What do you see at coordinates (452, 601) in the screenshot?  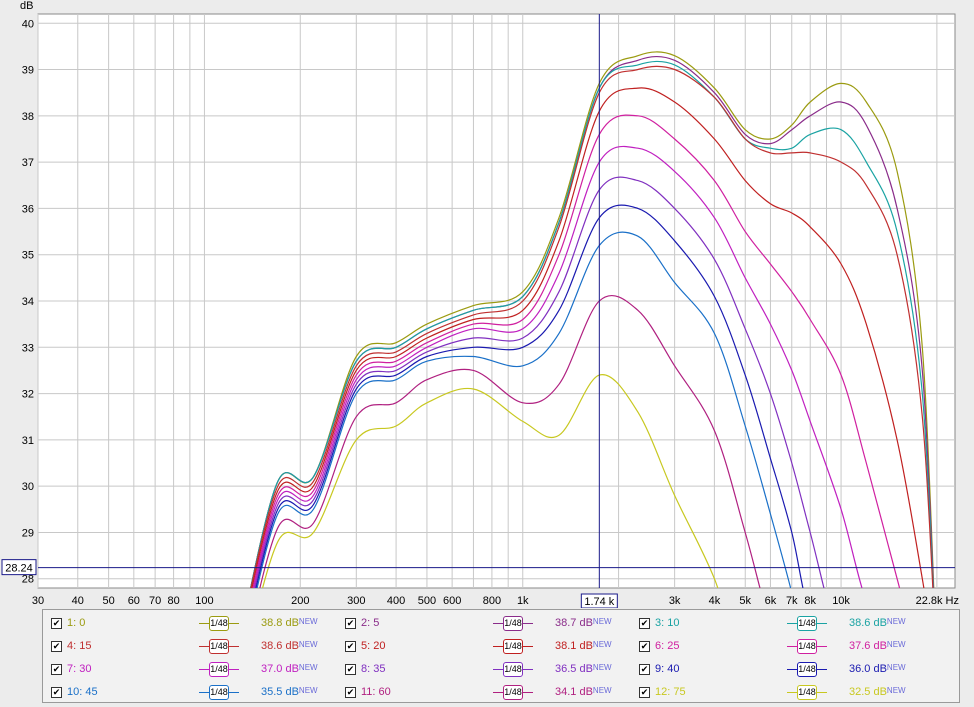 I see `x-tick-label: 600` at bounding box center [452, 601].